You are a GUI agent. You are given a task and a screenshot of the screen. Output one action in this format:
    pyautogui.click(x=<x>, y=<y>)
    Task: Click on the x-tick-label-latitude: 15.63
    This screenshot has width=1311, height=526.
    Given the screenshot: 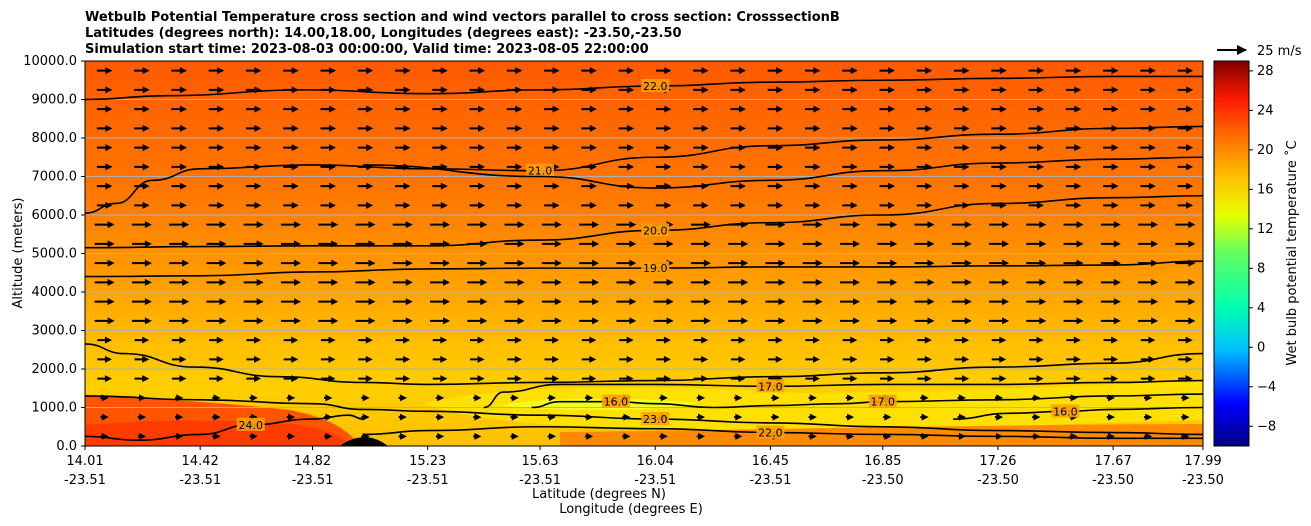 What is the action you would take?
    pyautogui.click(x=539, y=461)
    